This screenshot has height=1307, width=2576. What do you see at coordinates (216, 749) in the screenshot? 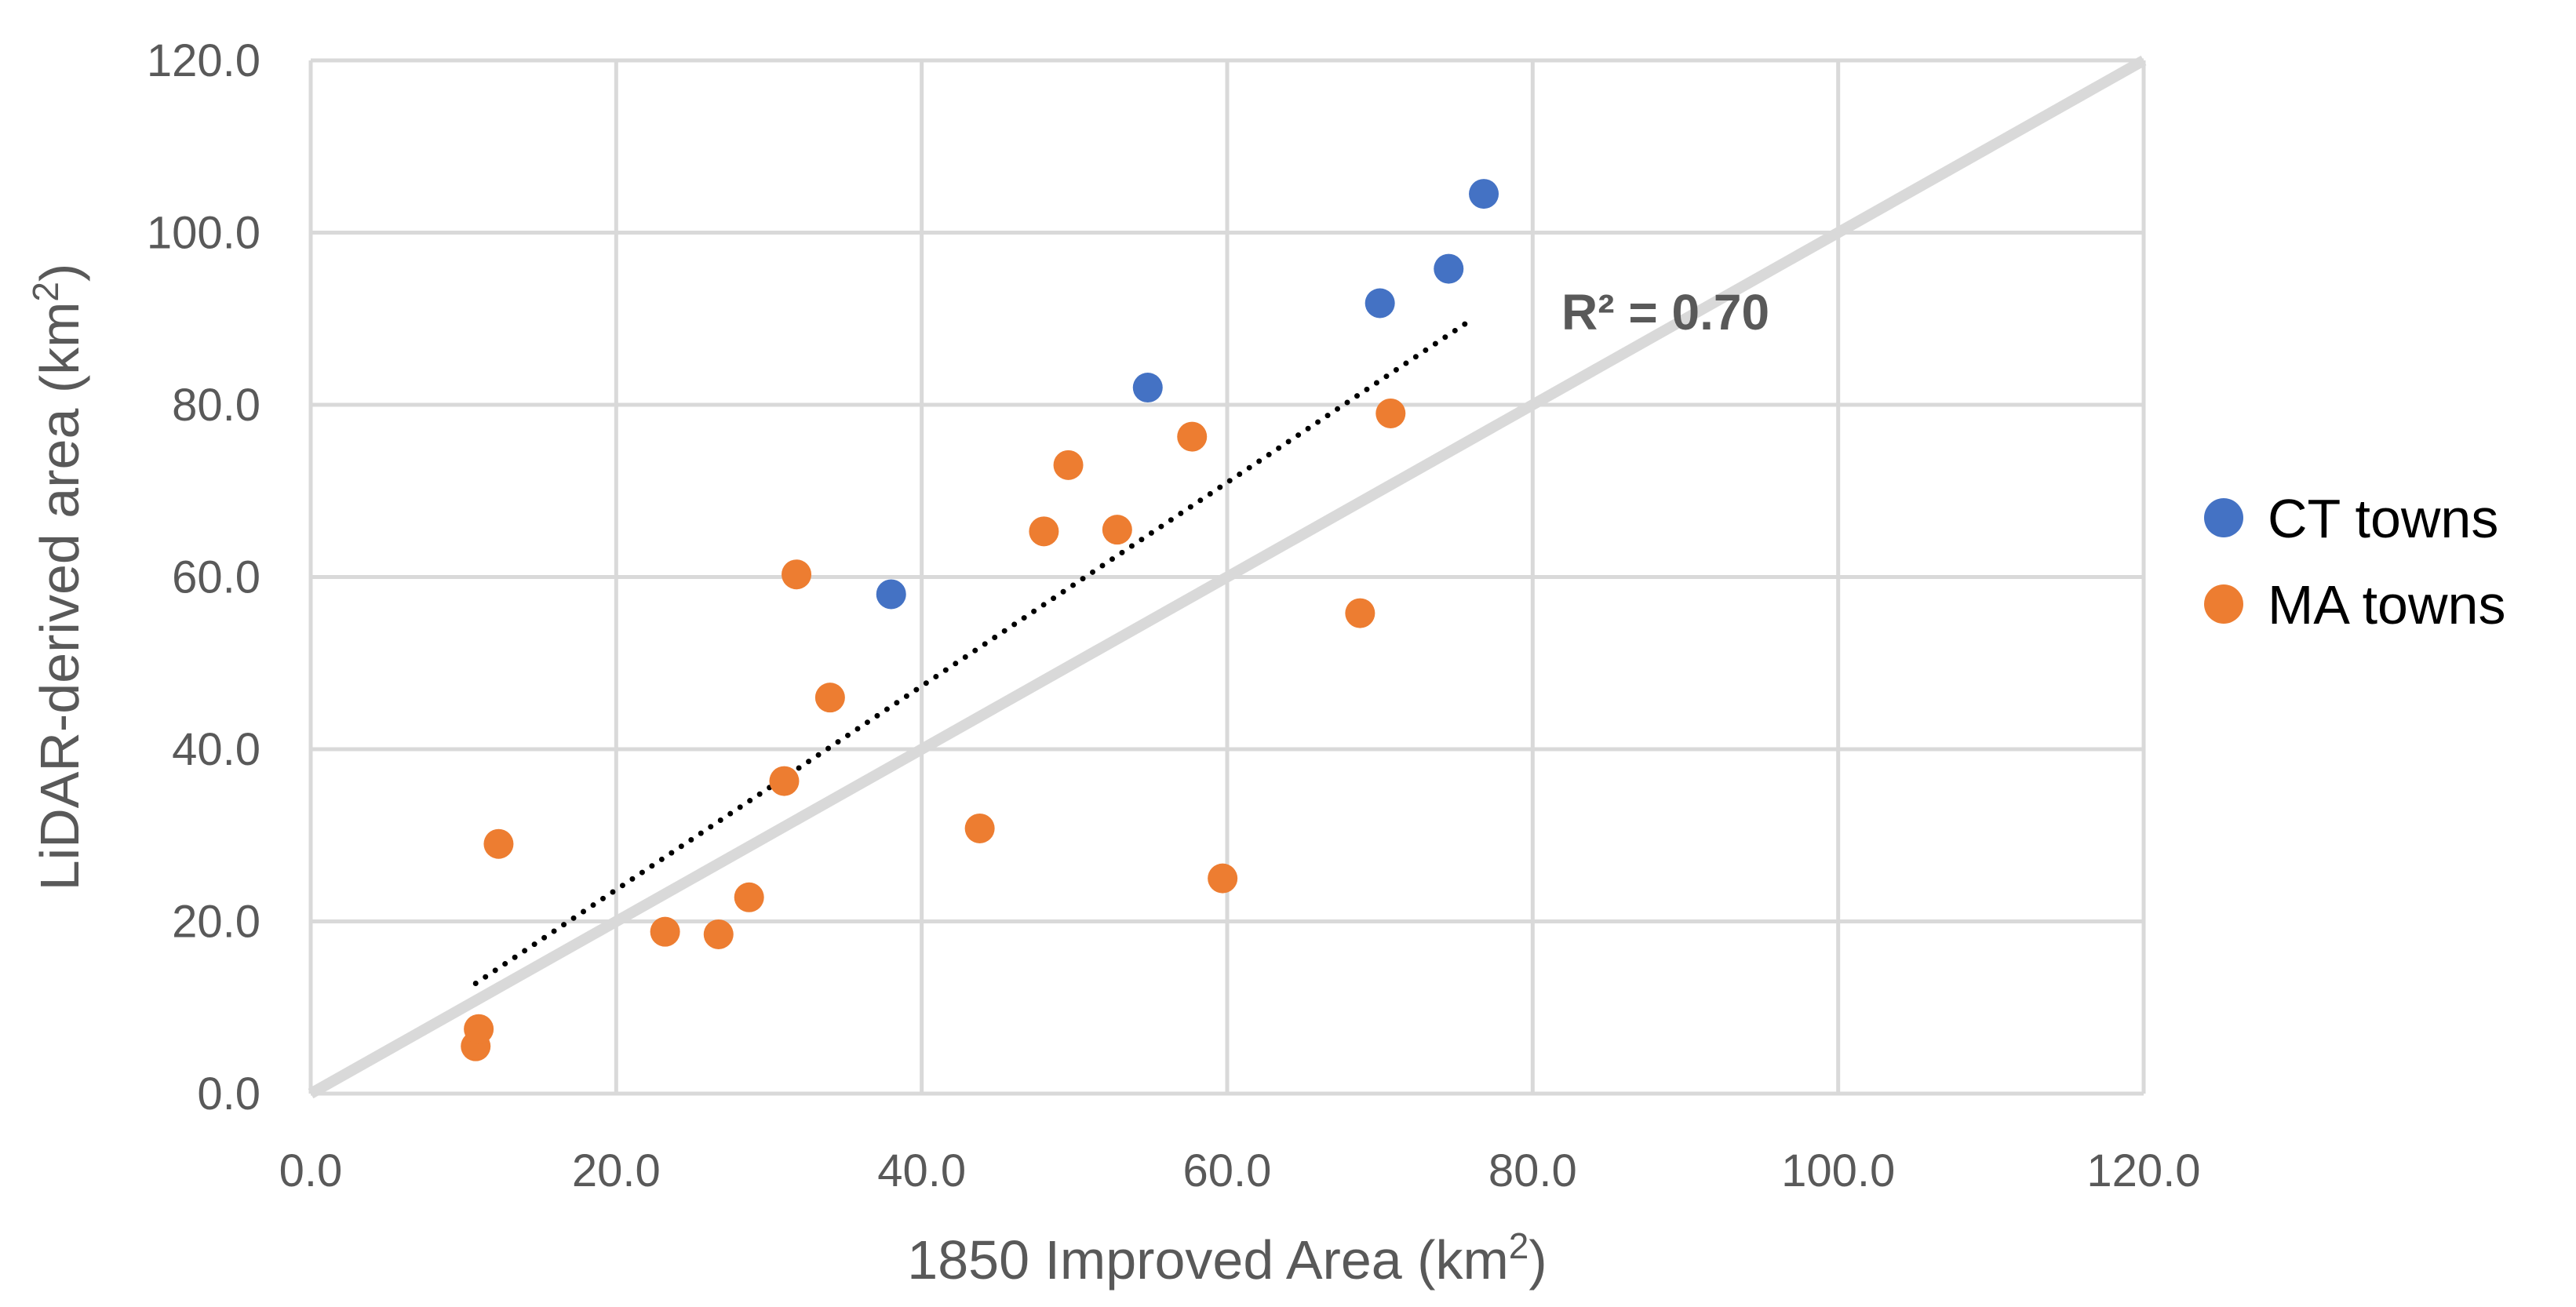
I see `y-tick-label: 40.0` at bounding box center [216, 749].